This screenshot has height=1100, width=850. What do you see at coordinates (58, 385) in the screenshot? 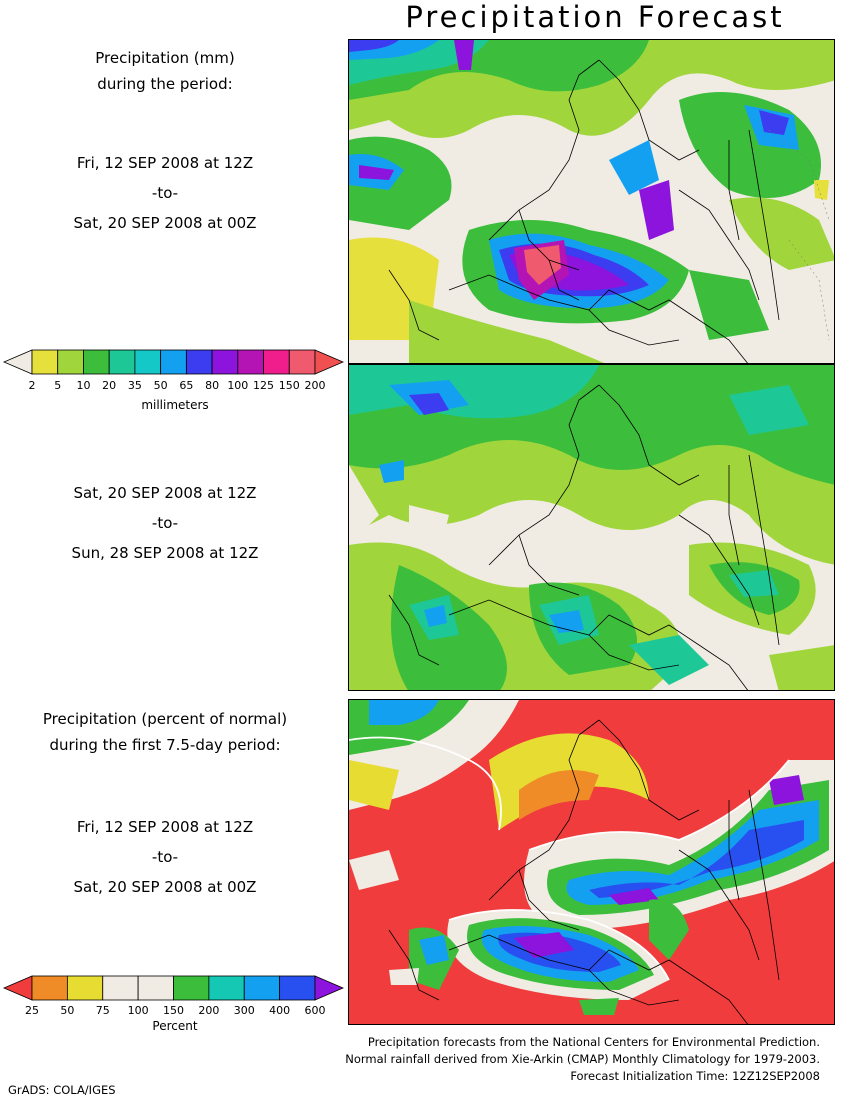
I see `colorbar-mm-tick-label: 5` at bounding box center [58, 385].